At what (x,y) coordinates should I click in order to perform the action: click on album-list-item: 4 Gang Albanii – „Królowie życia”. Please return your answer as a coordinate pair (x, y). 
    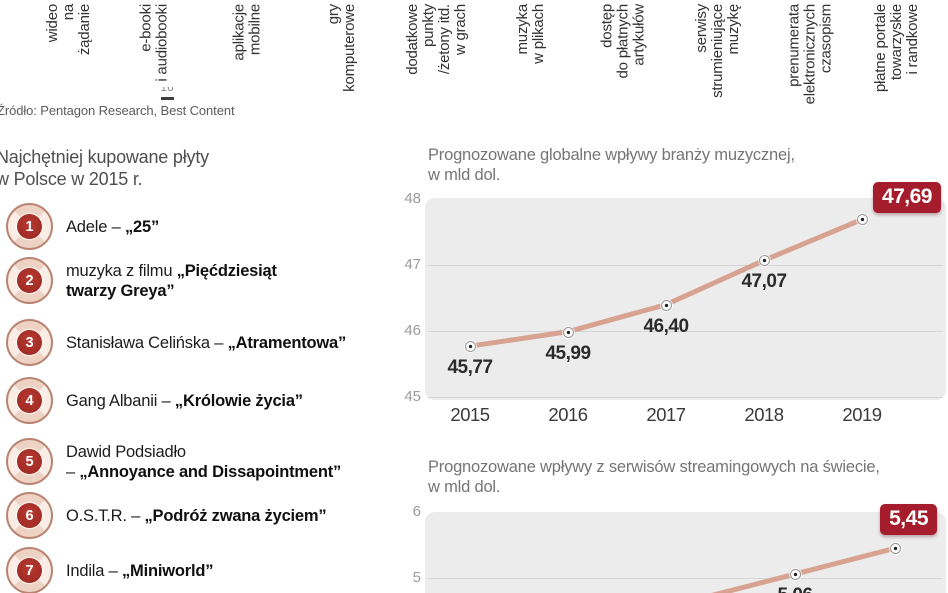
    Looking at the image, I should click on (154, 400).